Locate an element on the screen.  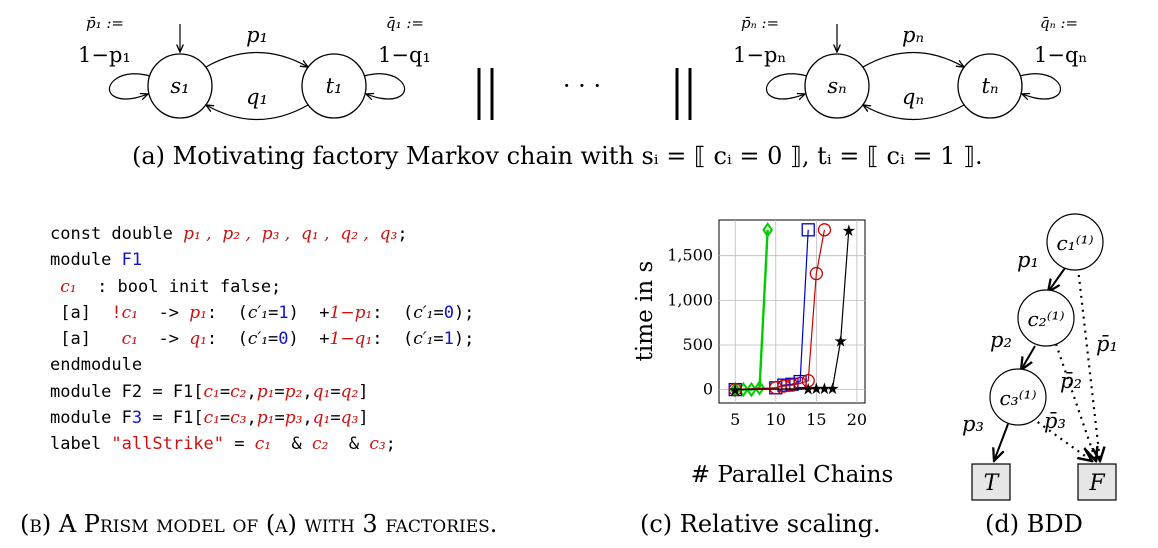
transition-s1-t1 is located at coordinates (256, 60).